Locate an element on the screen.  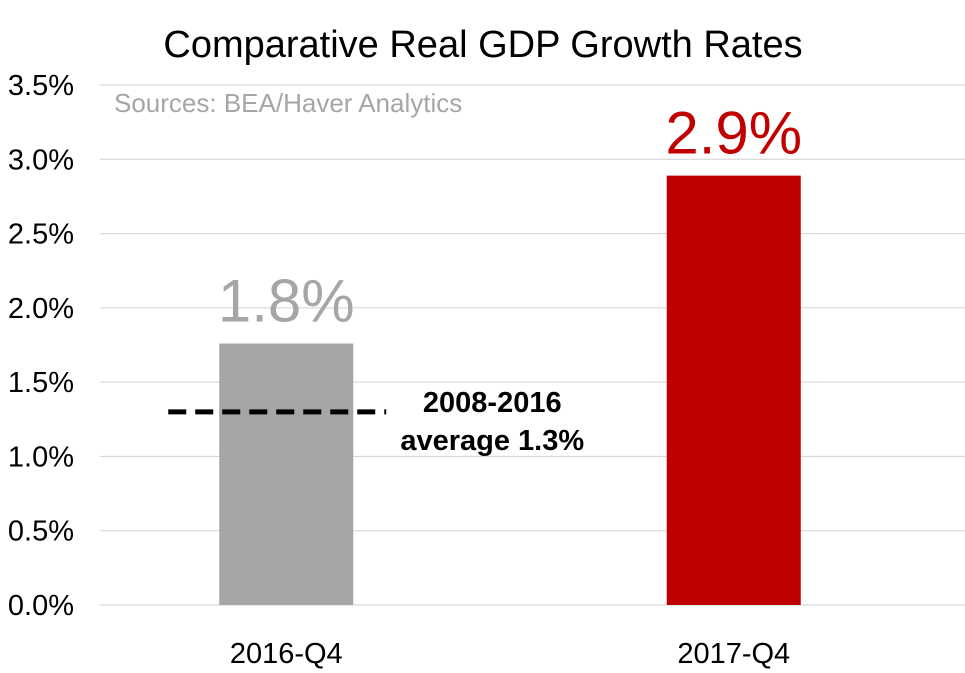
bar-2017-q4 is located at coordinates (733, 390).